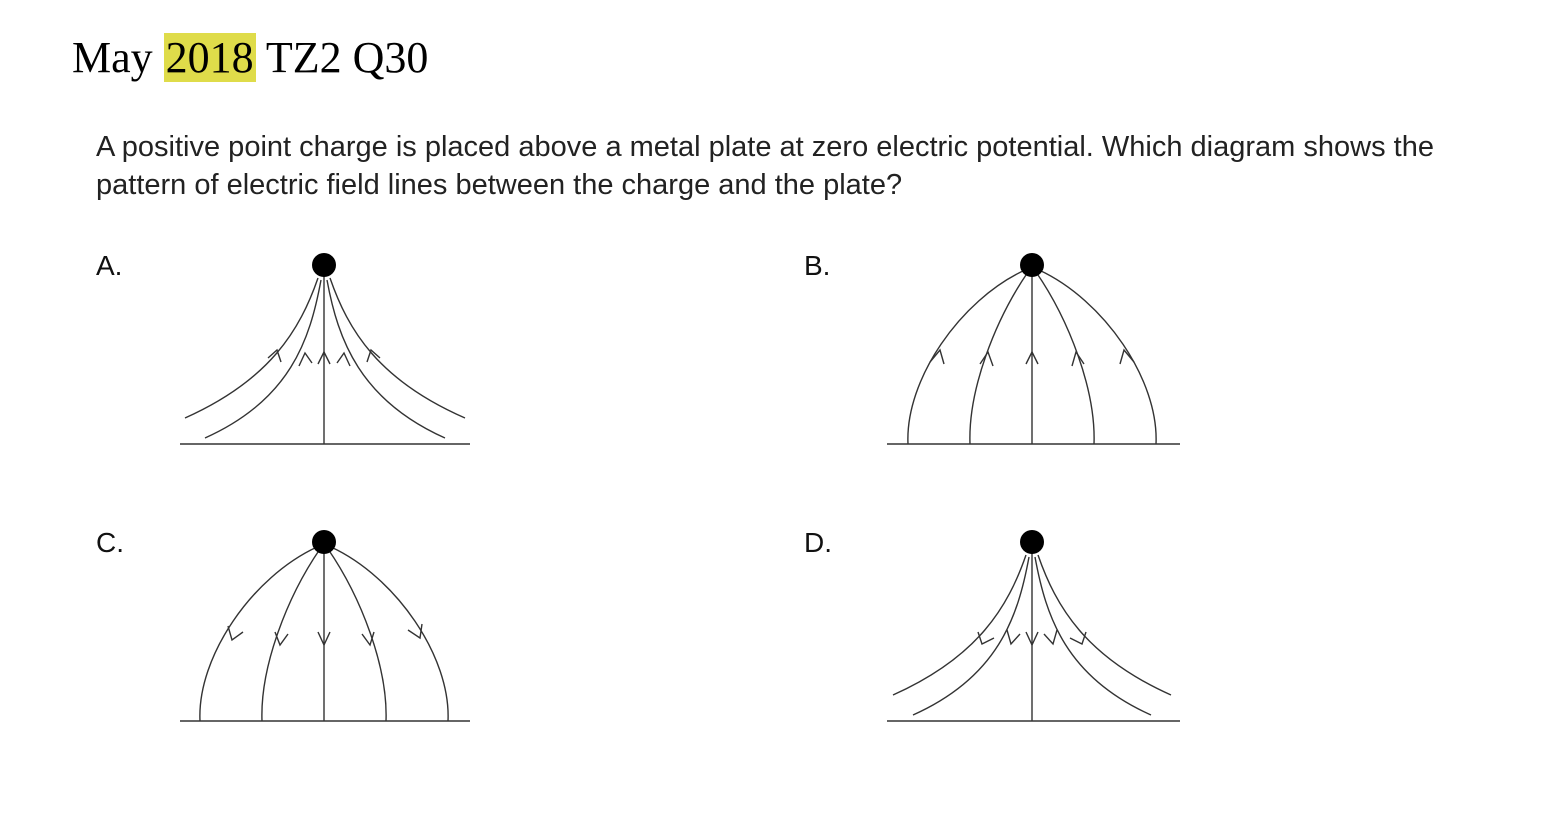  What do you see at coordinates (817, 265) in the screenshot?
I see `option-b-label: B.` at bounding box center [817, 265].